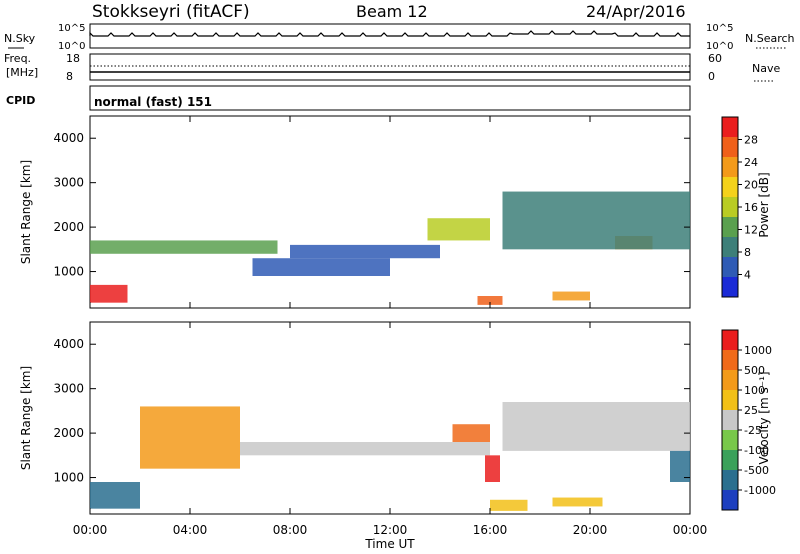 This screenshot has width=800, height=554. Describe the element at coordinates (68, 389) in the screenshot. I see `velocity-ytick-label: 3000` at that location.